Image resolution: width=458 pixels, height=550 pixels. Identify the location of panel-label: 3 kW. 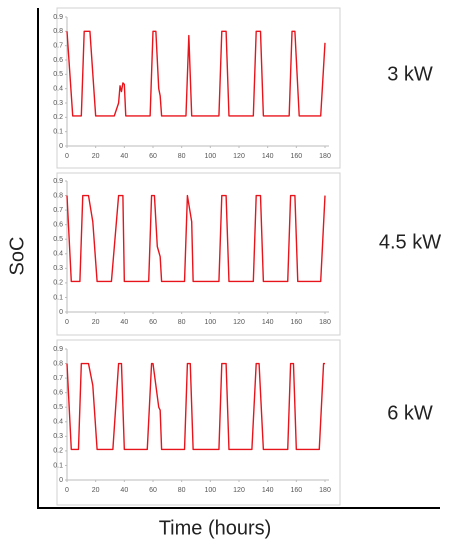
(410, 74).